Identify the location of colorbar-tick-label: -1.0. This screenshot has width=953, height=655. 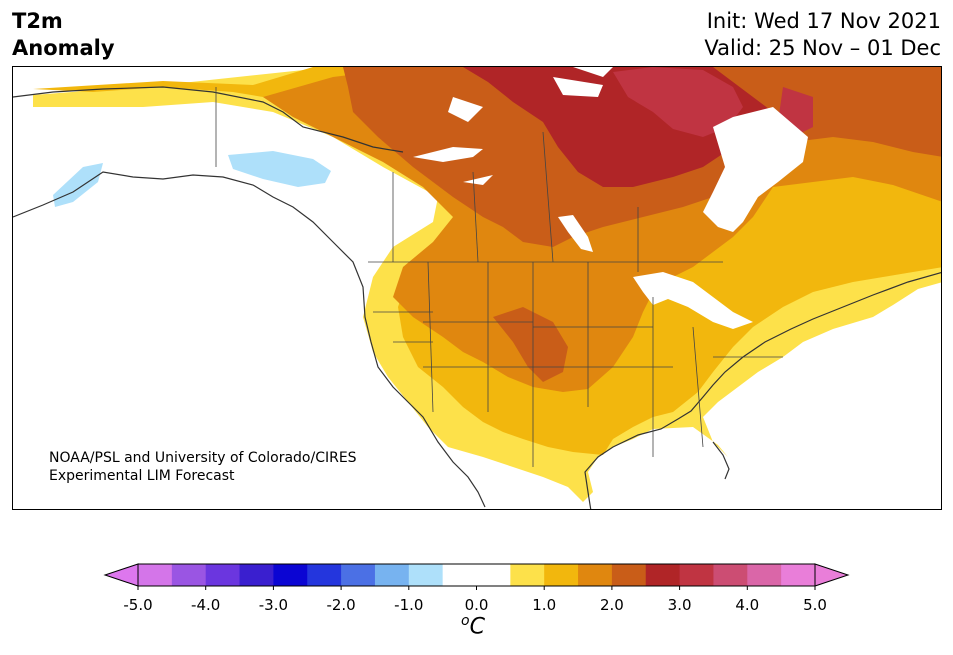
(408, 605).